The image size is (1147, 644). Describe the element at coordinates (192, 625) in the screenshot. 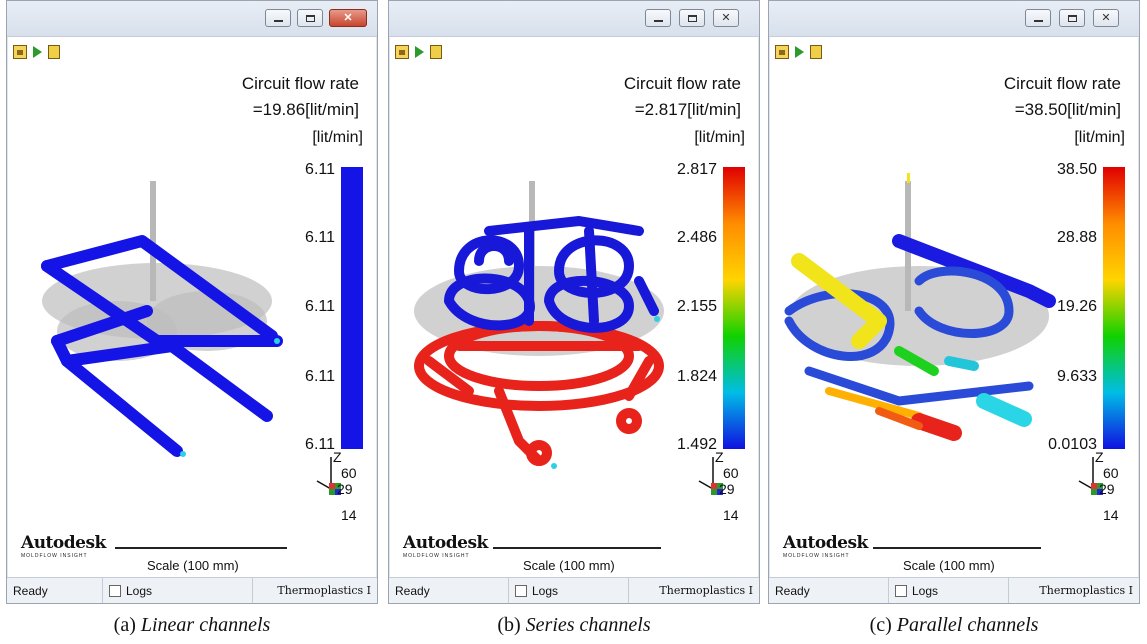

I see `caption-a: (a) Linear channels` at that location.